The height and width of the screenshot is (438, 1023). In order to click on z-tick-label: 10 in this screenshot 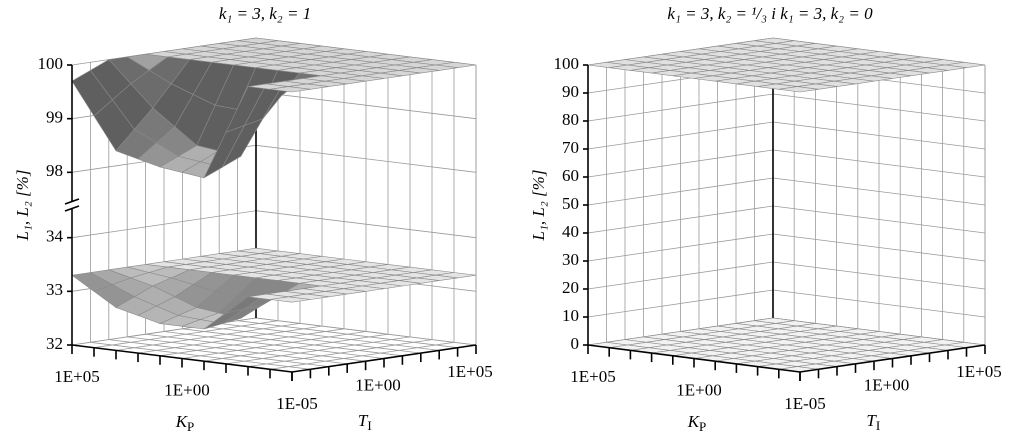, I will do `click(570, 315)`.